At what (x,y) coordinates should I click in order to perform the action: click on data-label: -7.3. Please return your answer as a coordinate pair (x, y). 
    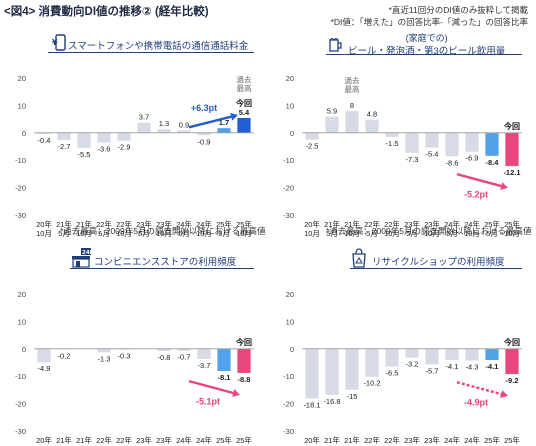
    Looking at the image, I should click on (412, 159).